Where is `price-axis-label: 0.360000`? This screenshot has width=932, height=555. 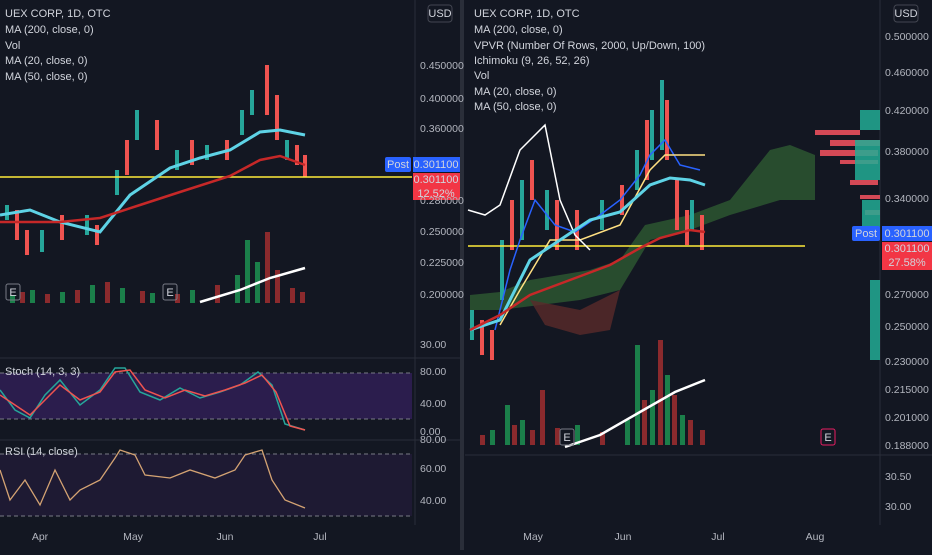
price-axis-label: 0.360000 is located at coordinates (442, 129).